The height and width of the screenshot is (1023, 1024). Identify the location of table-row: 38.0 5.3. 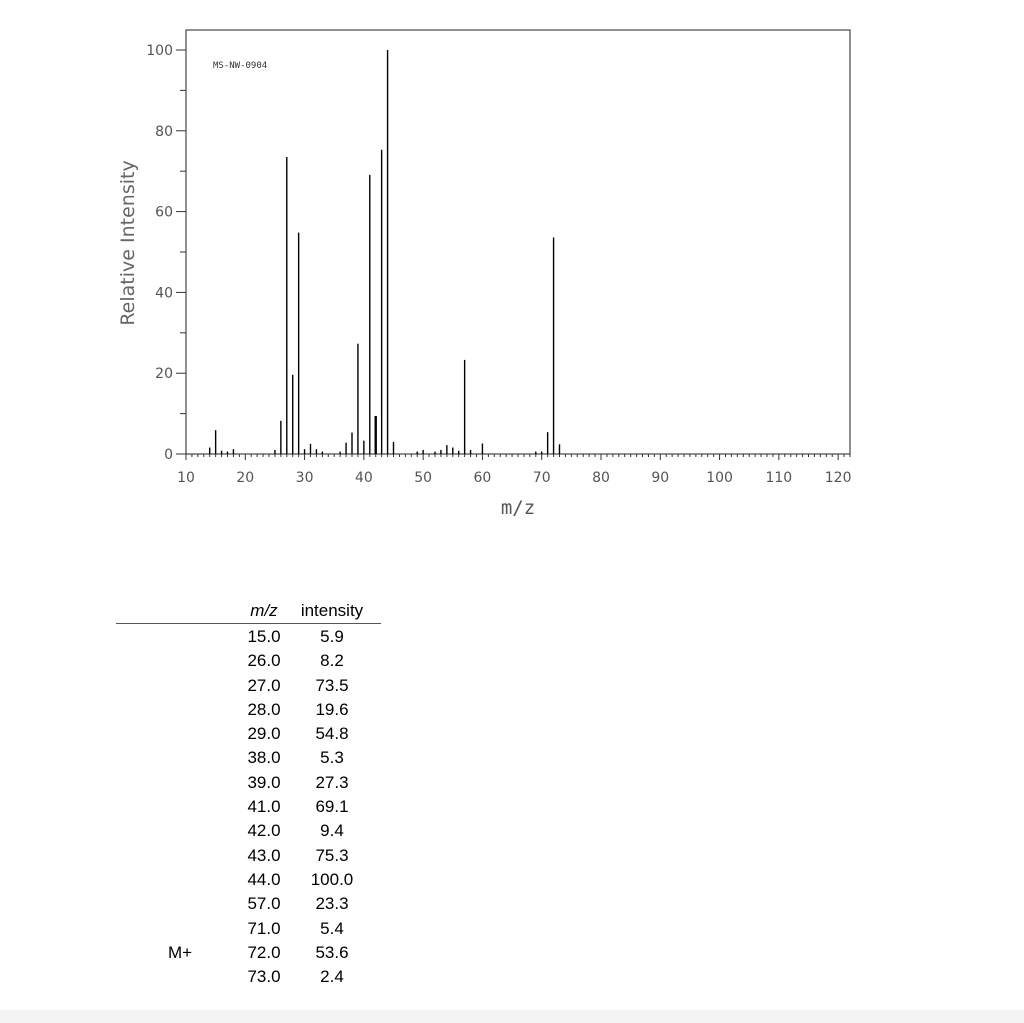
(248, 757).